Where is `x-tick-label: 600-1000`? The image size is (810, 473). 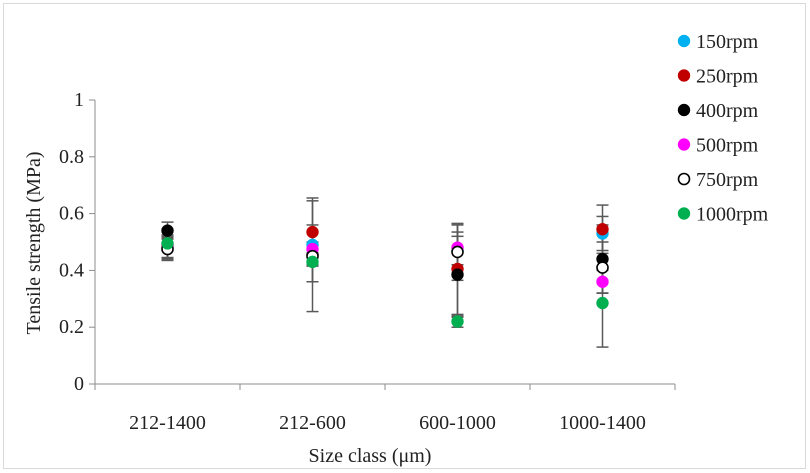
x-tick-label: 600-1000 is located at coordinates (457, 423).